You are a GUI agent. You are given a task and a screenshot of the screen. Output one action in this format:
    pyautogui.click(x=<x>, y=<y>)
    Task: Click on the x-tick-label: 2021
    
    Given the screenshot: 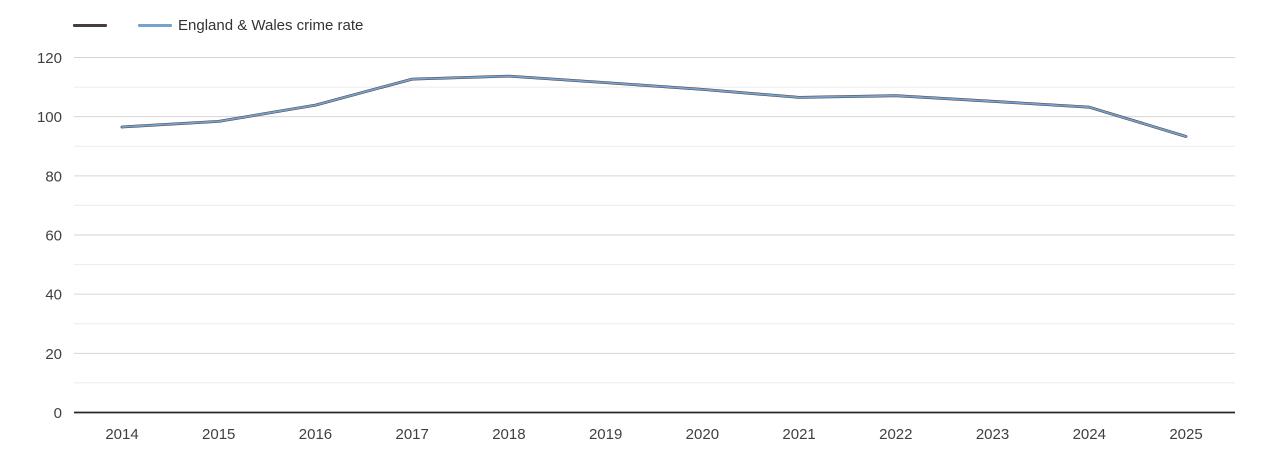 What is the action you would take?
    pyautogui.click(x=798, y=434)
    